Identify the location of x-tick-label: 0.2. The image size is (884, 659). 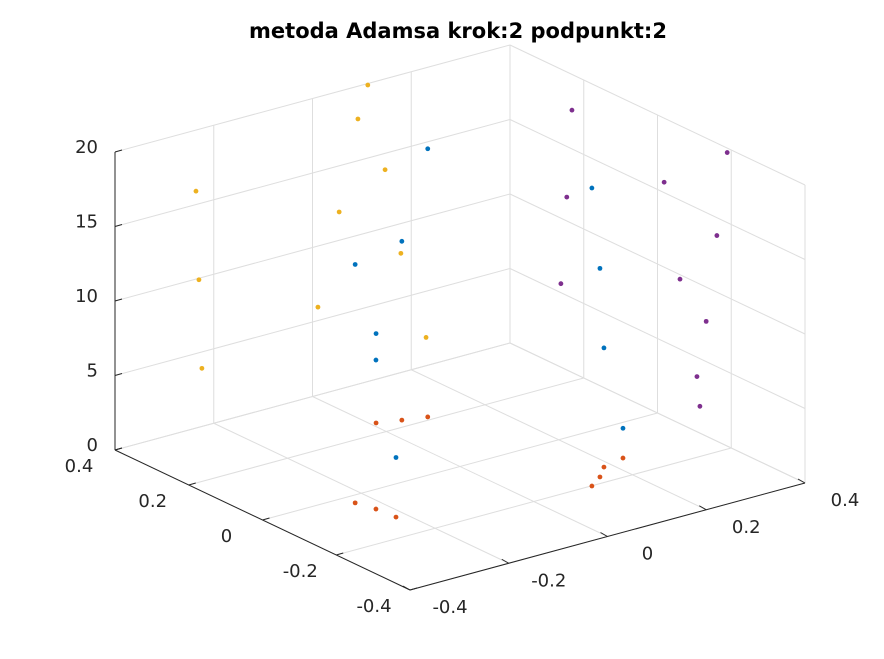
(746, 527).